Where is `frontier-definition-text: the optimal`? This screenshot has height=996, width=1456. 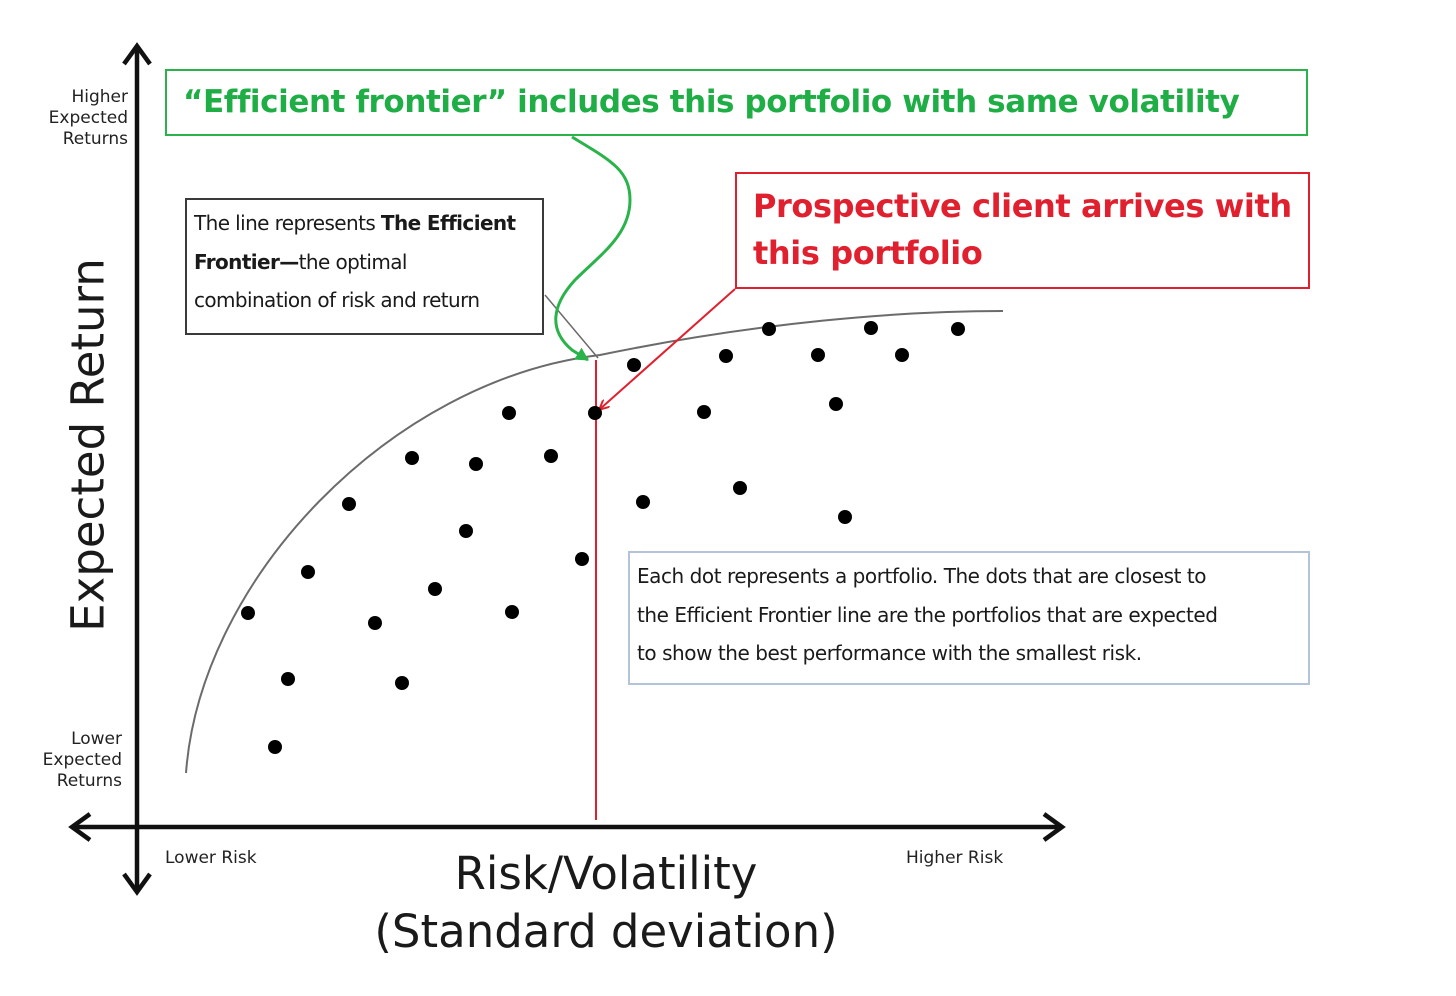 frontier-definition-text: the optimal is located at coordinates (353, 261).